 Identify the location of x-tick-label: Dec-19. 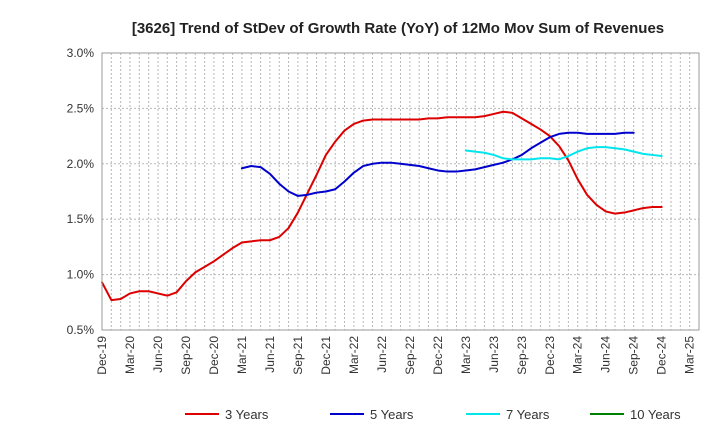
(102, 355).